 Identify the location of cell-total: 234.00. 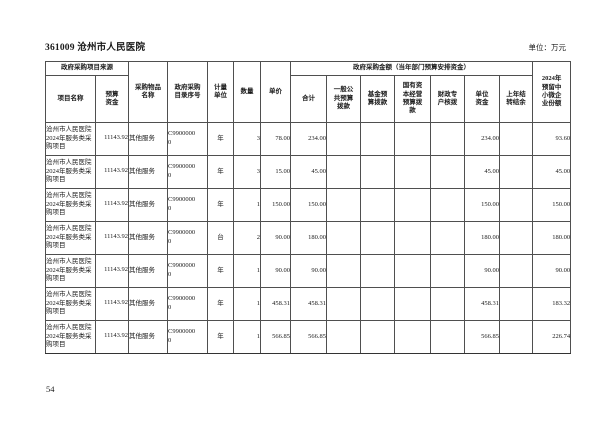
(308, 139).